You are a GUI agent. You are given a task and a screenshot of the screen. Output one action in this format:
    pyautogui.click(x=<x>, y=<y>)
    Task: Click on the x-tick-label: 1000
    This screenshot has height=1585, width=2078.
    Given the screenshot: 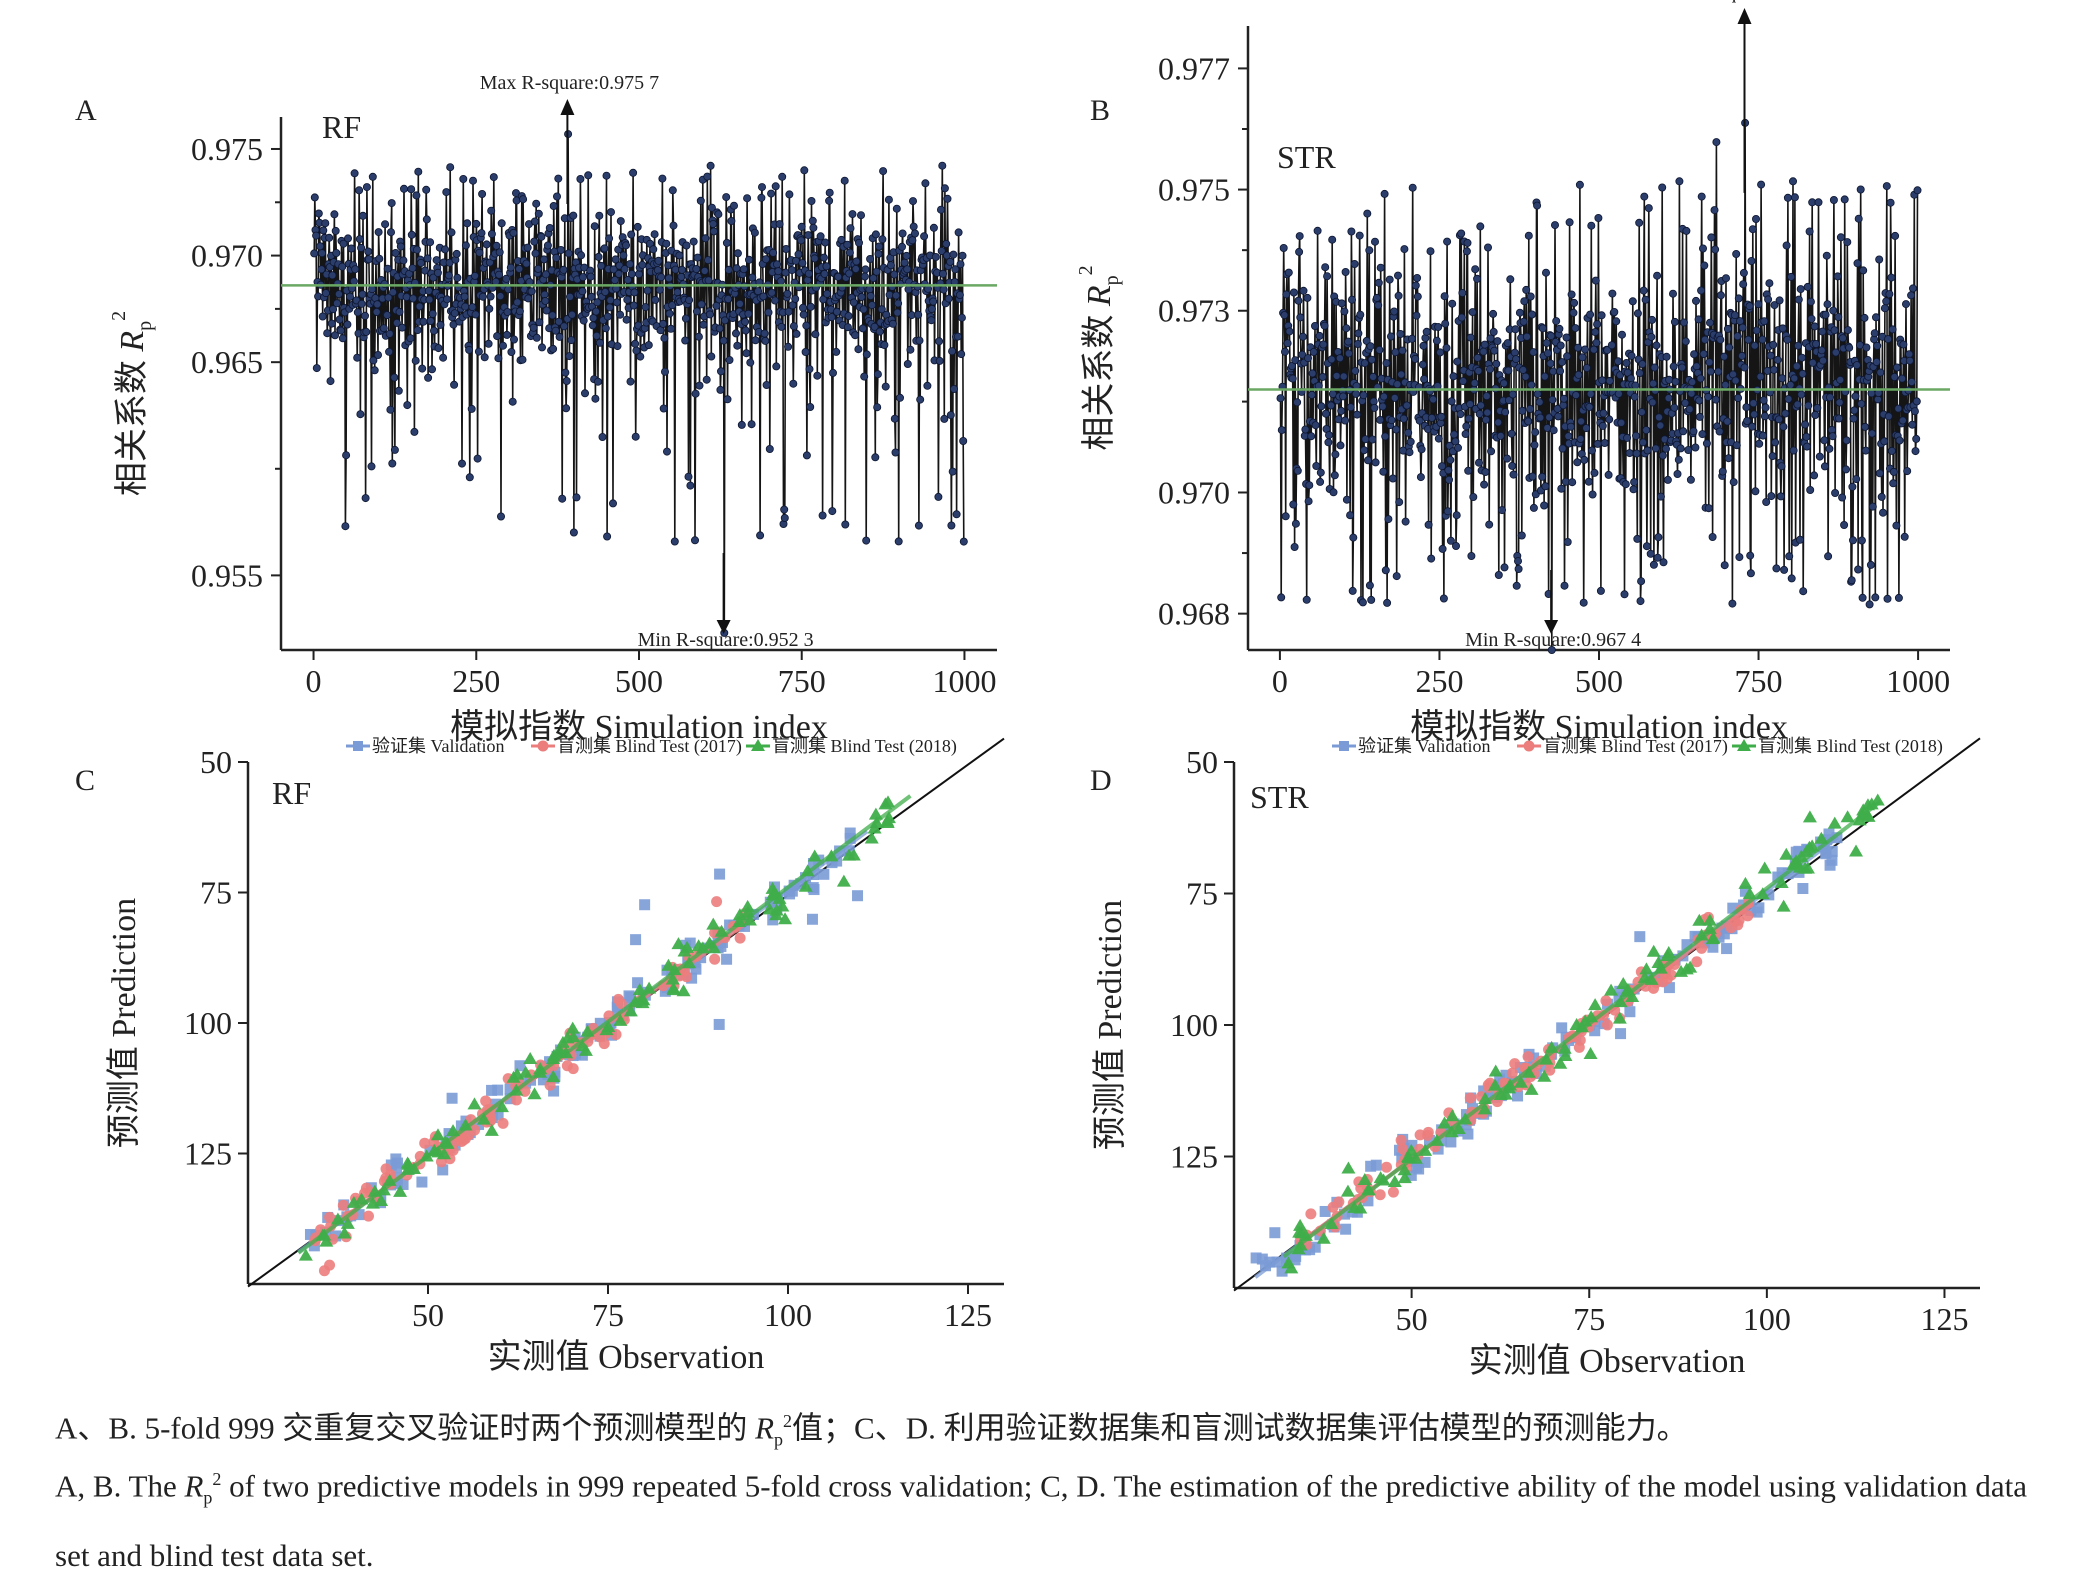 What is the action you would take?
    pyautogui.click(x=1918, y=681)
    